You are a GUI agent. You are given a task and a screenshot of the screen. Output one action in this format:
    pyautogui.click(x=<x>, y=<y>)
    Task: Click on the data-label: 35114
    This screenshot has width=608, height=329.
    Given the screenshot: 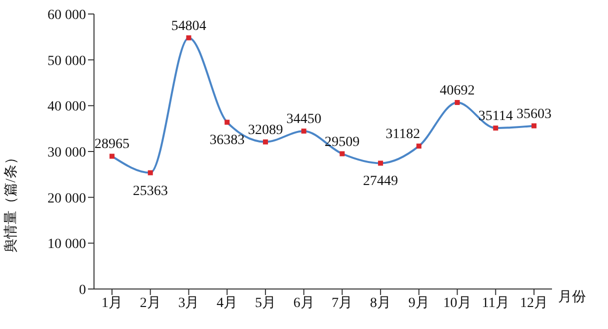 What is the action you would take?
    pyautogui.click(x=495, y=116)
    